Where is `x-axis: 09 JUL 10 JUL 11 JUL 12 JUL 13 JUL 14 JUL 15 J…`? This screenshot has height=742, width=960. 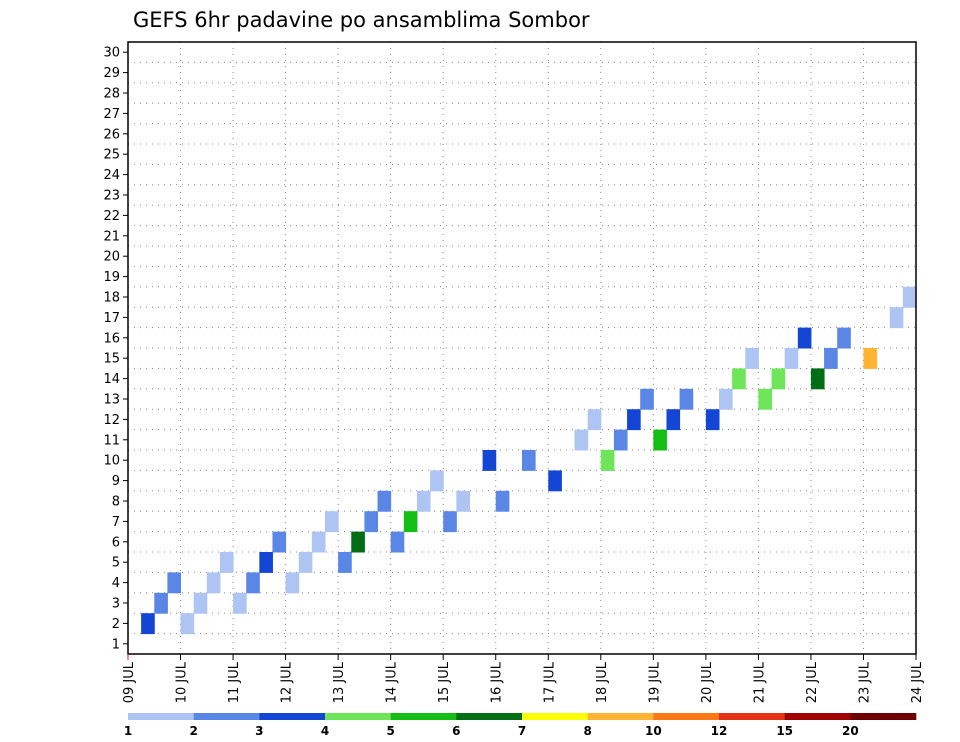
x-axis: 09 JUL 10 JUL 11 JUL 12 JUL 13 JUL 14 JUL 15 J… is located at coordinates (523, 678).